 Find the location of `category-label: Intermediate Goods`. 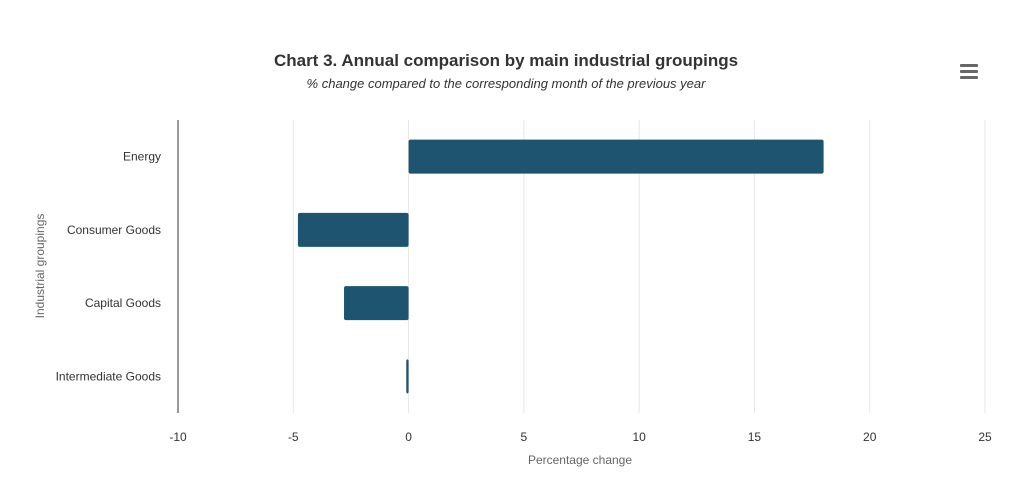

category-label: Intermediate Goods is located at coordinates (108, 376).